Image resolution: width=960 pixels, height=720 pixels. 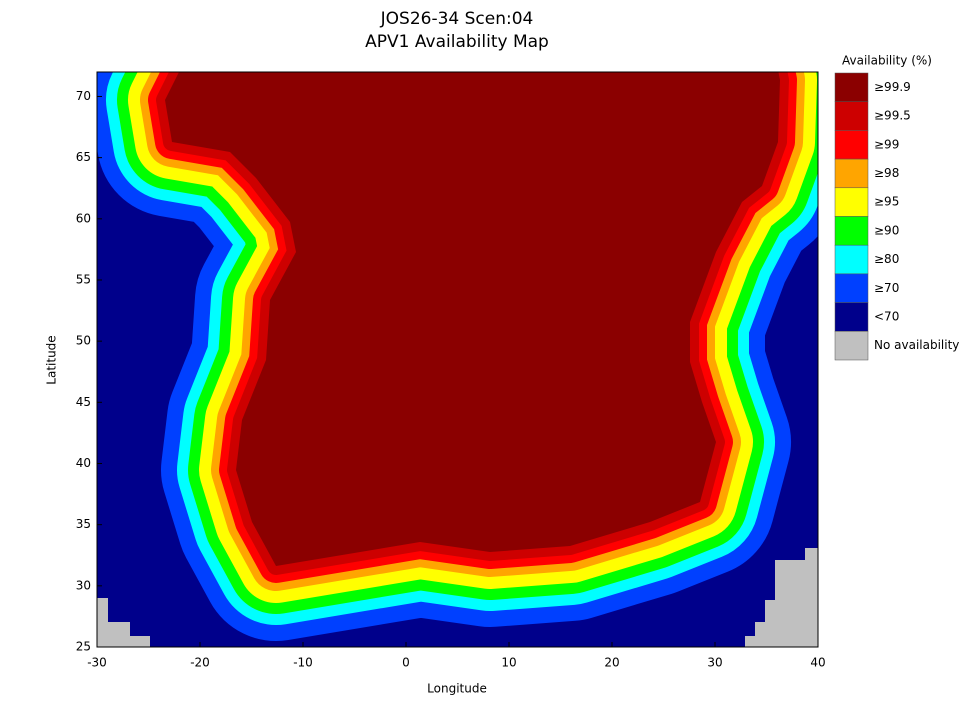 I want to click on legend-label: ≥95, so click(x=886, y=202).